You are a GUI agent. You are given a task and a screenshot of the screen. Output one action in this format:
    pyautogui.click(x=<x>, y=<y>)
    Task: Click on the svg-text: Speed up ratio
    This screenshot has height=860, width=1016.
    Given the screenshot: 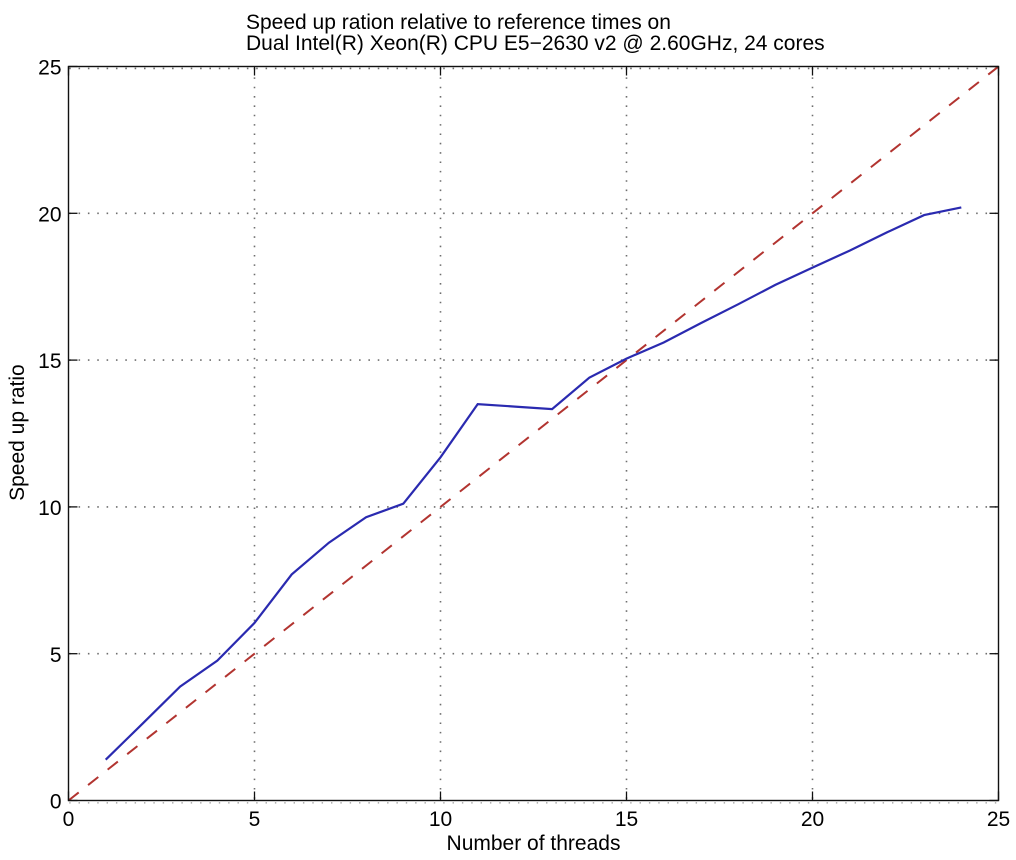 What is the action you would take?
    pyautogui.click(x=17, y=432)
    